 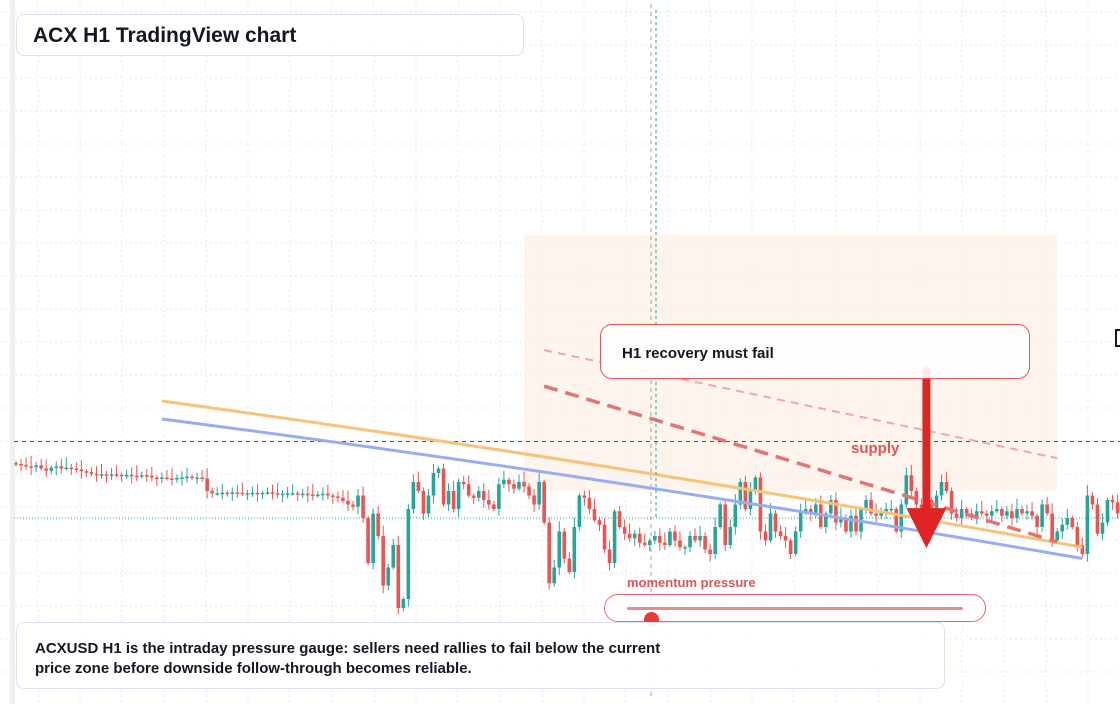 What do you see at coordinates (800, 464) in the screenshot?
I see `channel-lower-dashed-line` at bounding box center [800, 464].